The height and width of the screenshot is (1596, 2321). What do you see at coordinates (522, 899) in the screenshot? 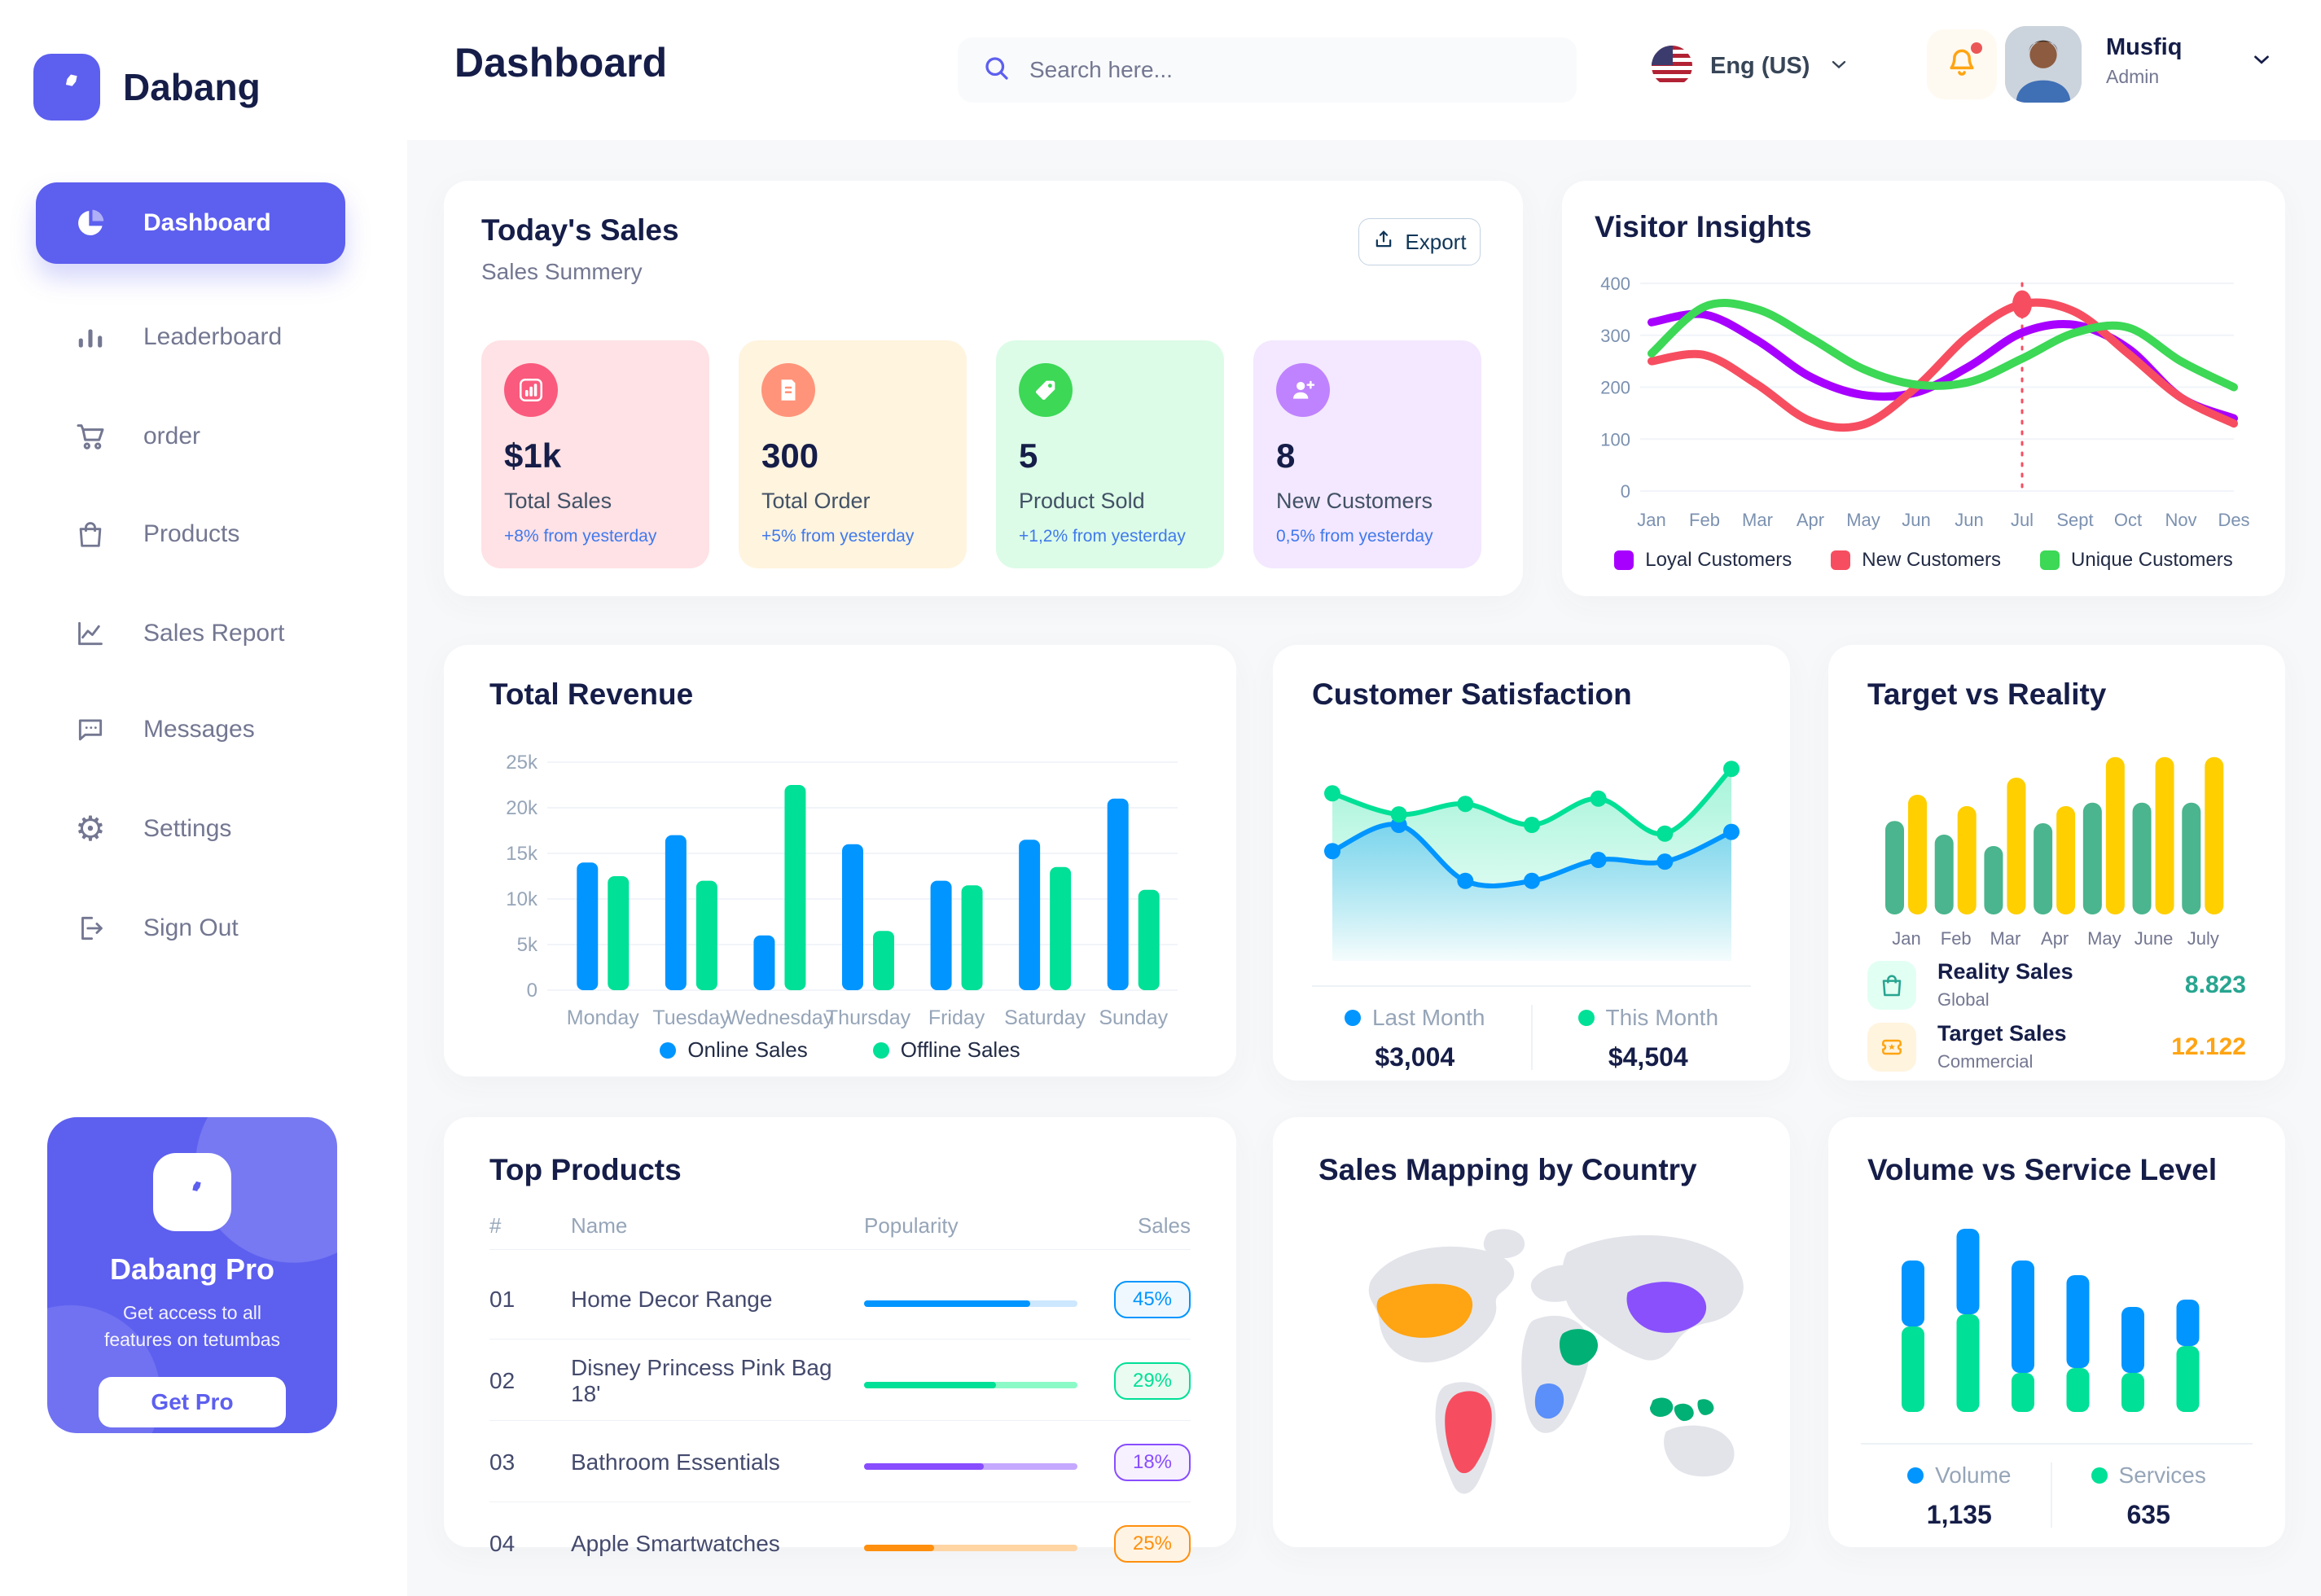
I see `svg-text: 10k` at bounding box center [522, 899].